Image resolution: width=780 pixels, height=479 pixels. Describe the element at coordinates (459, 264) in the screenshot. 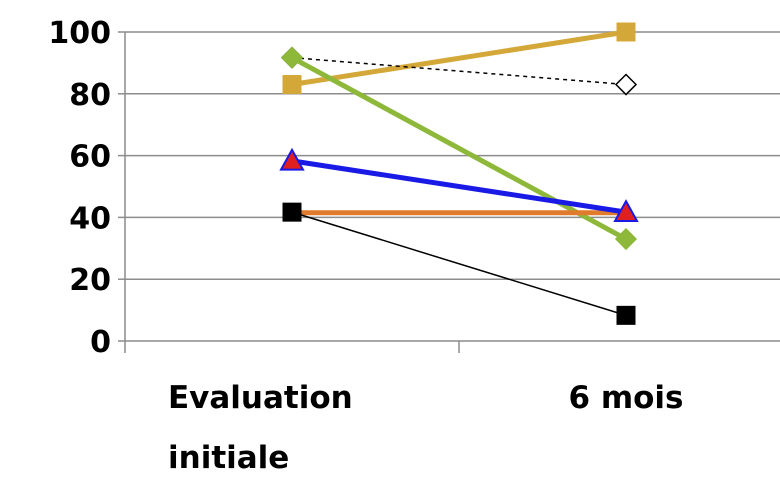

I see `series-5-line` at that location.